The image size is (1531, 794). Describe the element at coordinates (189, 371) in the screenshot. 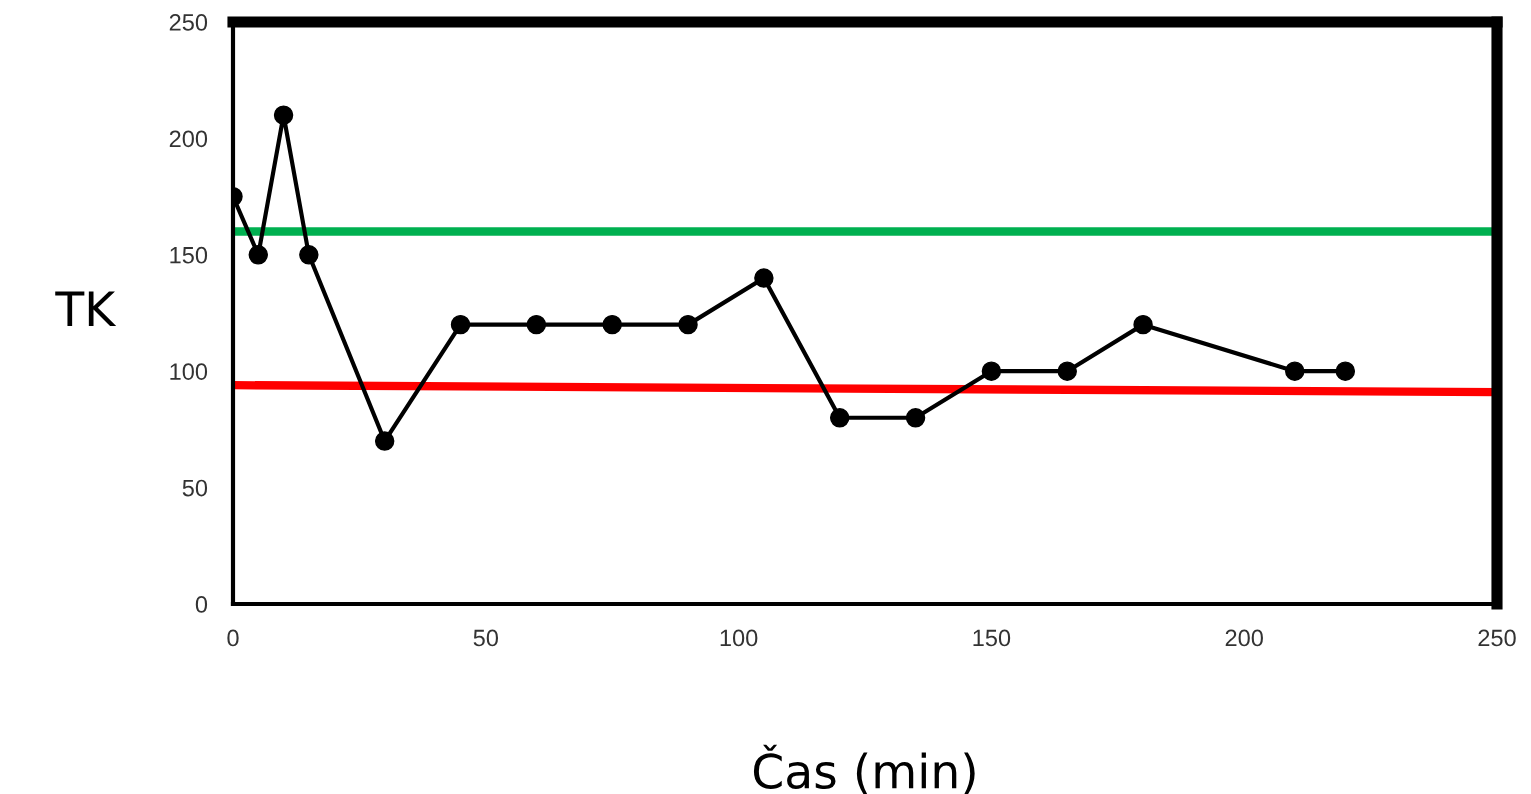

I see `y-tick-label: 100` at that location.